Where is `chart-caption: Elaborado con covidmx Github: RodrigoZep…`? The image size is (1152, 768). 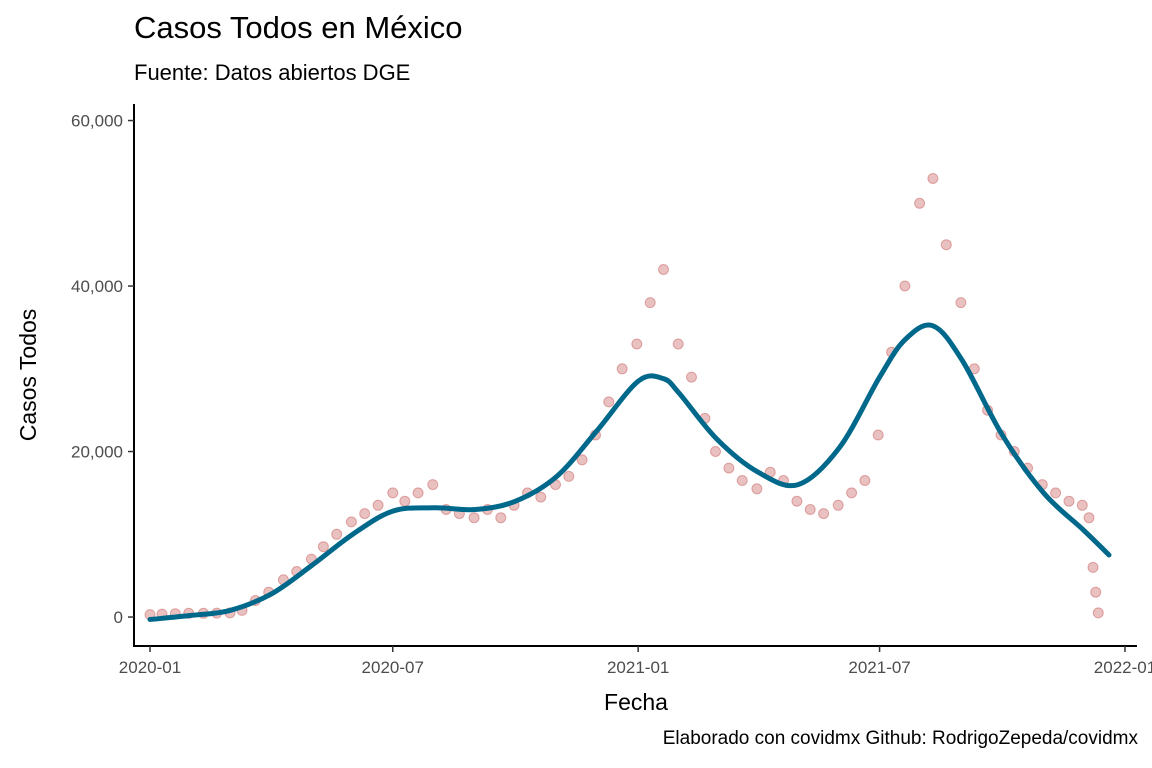
chart-caption: Elaborado con covidmx Github: RodrigoZep… is located at coordinates (900, 738).